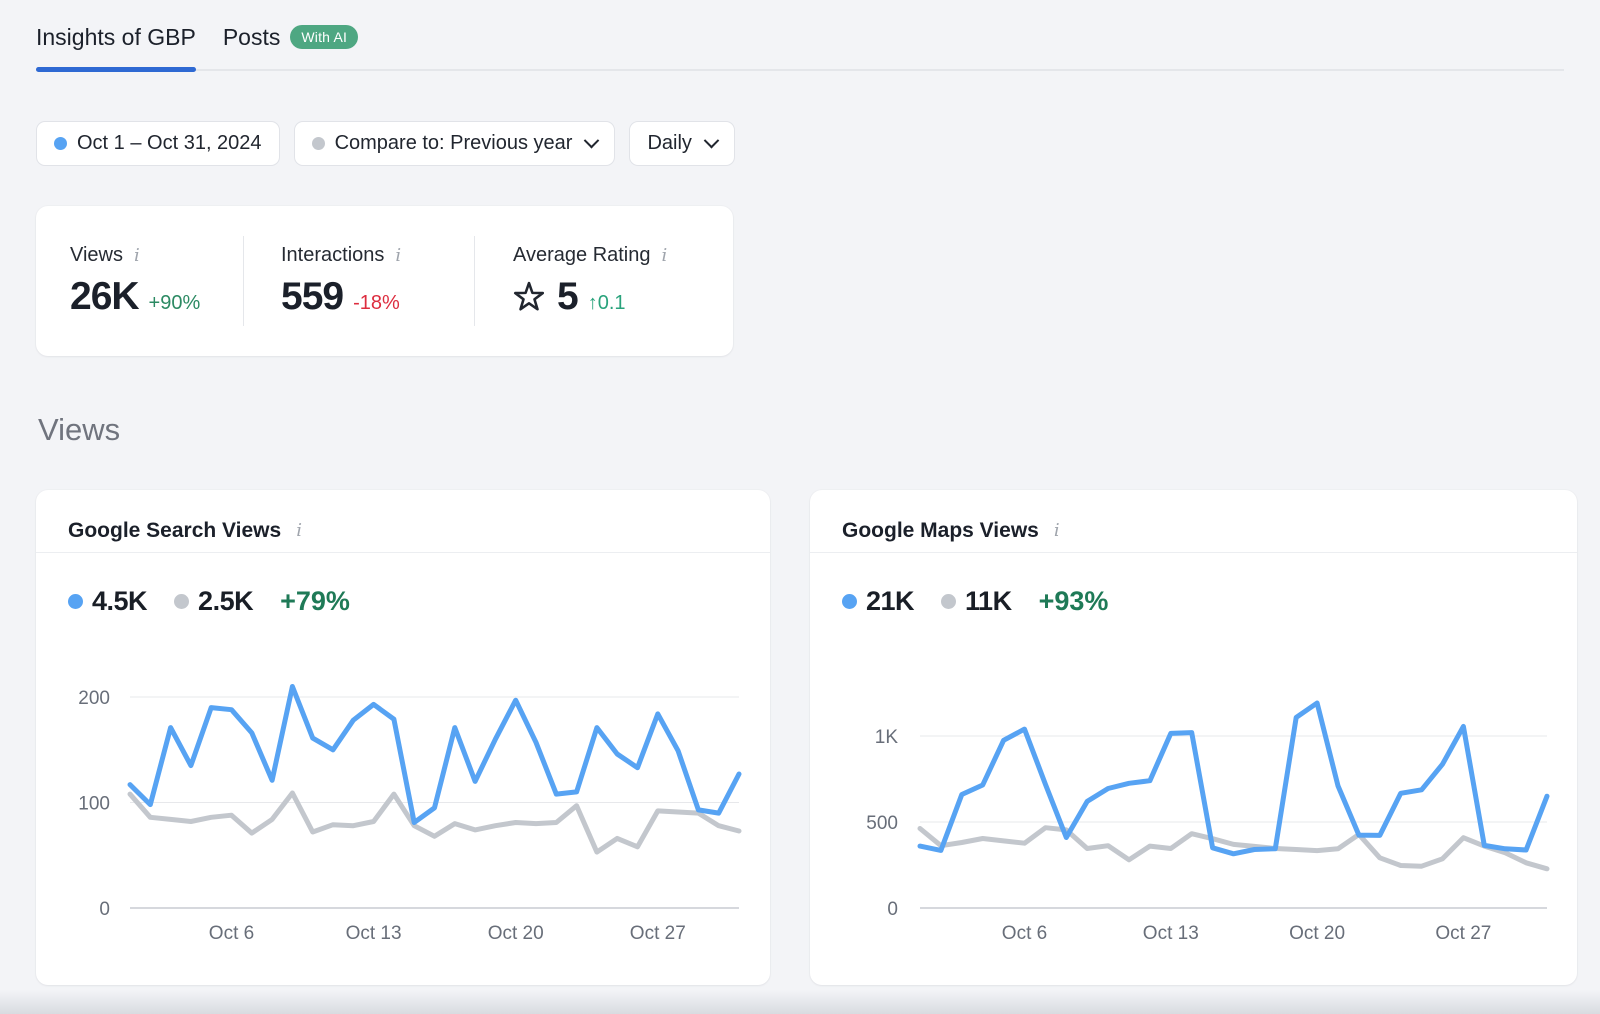 Image resolution: width=1600 pixels, height=1014 pixels. Describe the element at coordinates (251, 37) in the screenshot. I see `tab-posts-label: Posts` at that location.